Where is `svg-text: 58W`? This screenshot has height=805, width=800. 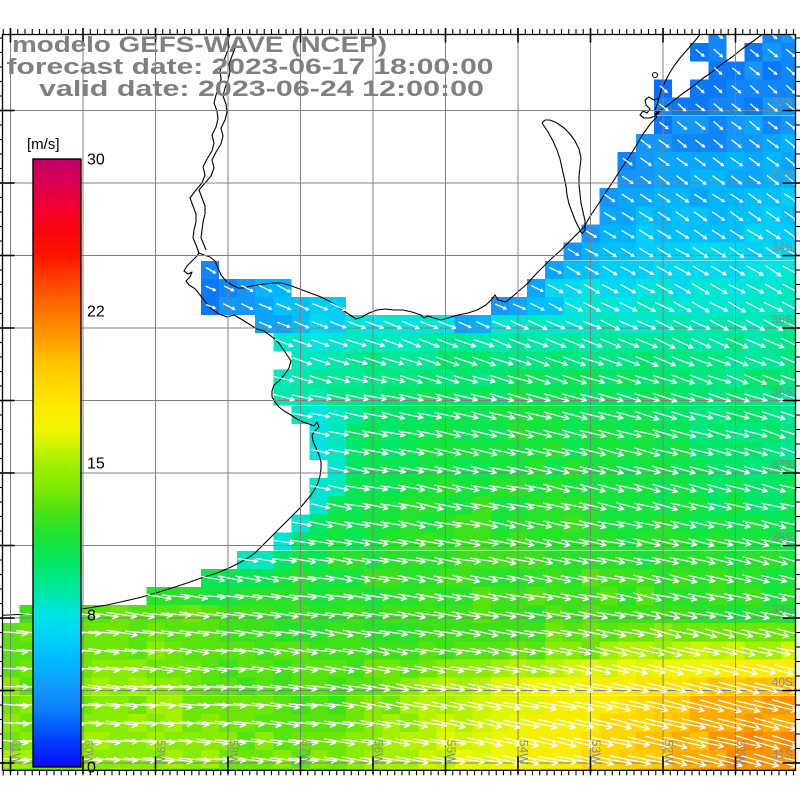
svg-text: 58W is located at coordinates (234, 752).